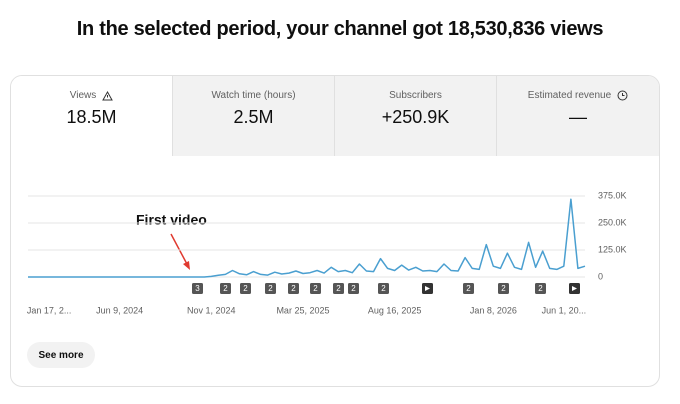  Describe the element at coordinates (612, 249) in the screenshot. I see `y-tick-label: 125.0K` at that location.